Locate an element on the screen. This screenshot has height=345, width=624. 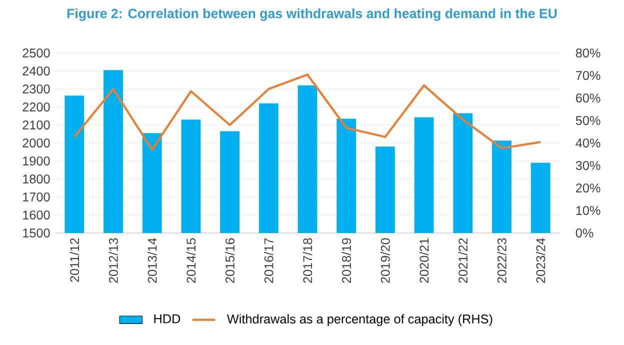
x-tick-label: 2016/17 is located at coordinates (269, 260).